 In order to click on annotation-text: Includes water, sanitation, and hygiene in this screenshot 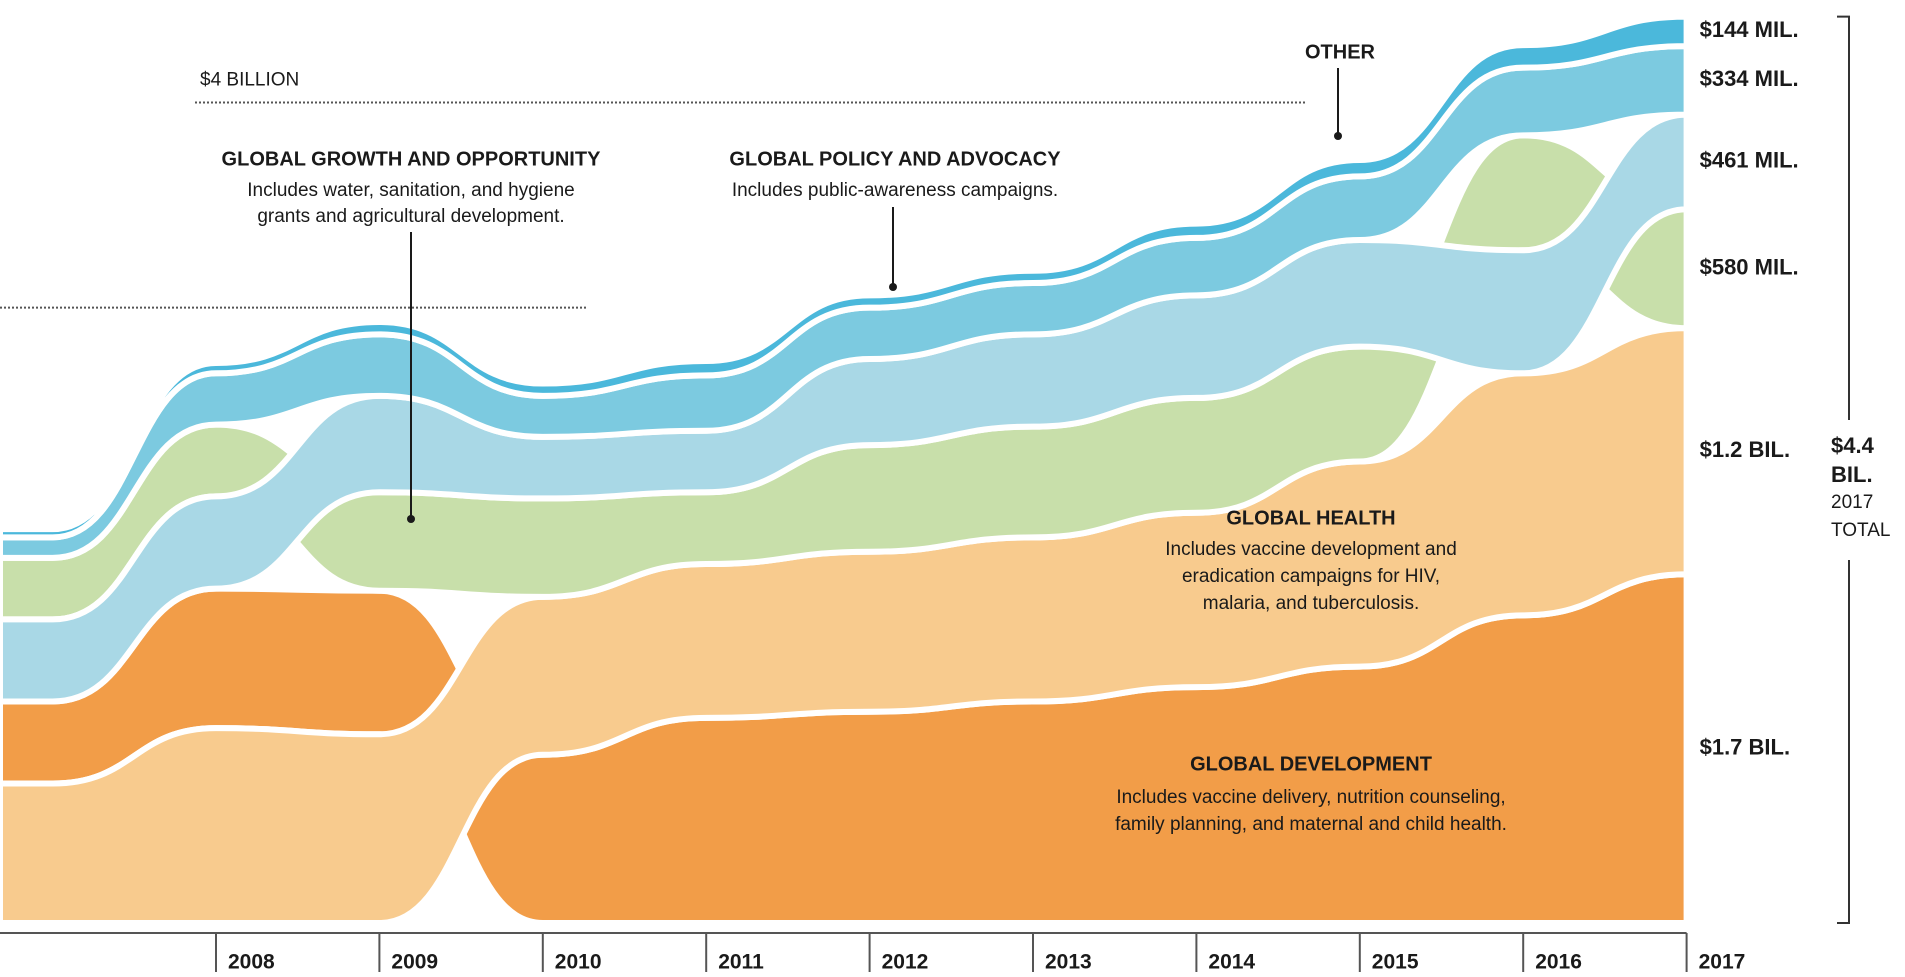, I will do `click(410, 190)`.